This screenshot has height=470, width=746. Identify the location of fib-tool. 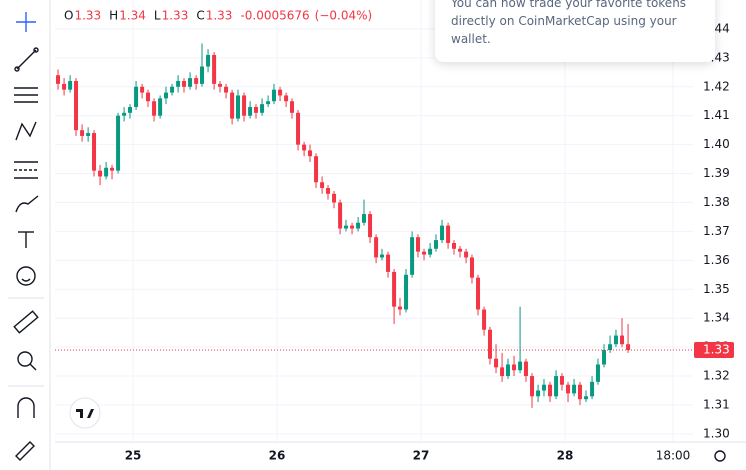
(26, 95).